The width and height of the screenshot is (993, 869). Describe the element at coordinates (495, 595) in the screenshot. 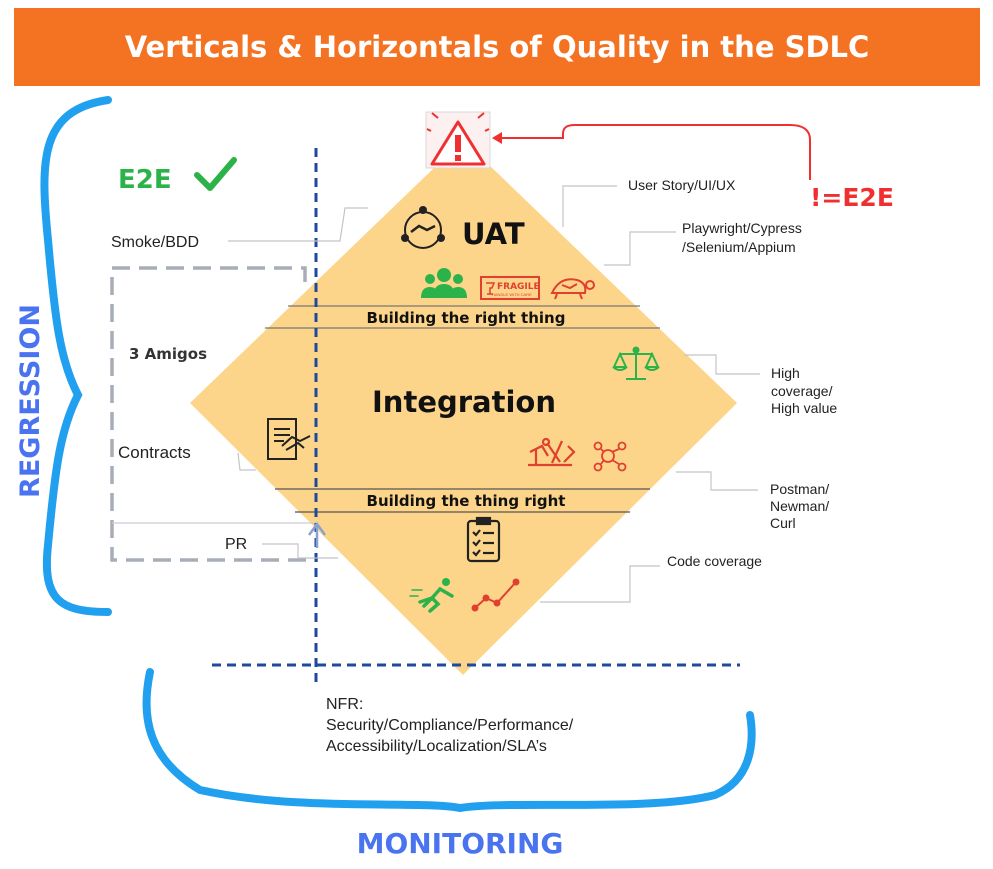

I see `trend-line-icon` at that location.